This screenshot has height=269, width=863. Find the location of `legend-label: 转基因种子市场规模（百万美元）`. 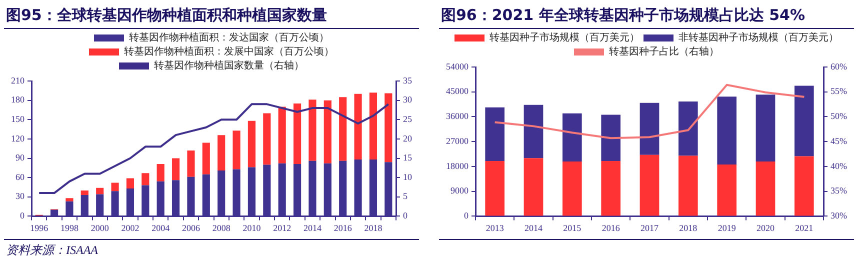

legend-label: 转基因种子市场规模（百万美元） is located at coordinates (565, 38).